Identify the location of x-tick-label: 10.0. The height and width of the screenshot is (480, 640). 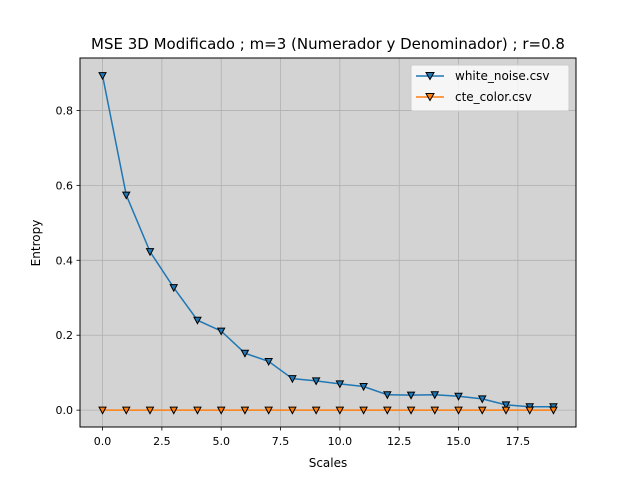
(340, 441).